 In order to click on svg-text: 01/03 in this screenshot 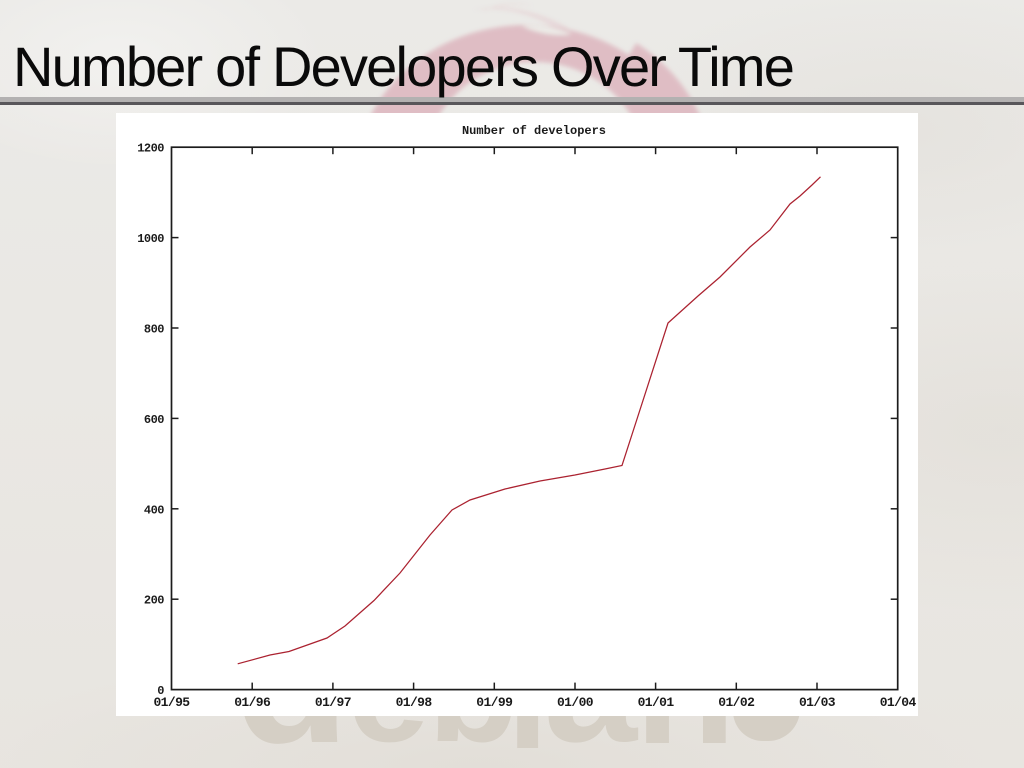, I will do `click(817, 702)`.